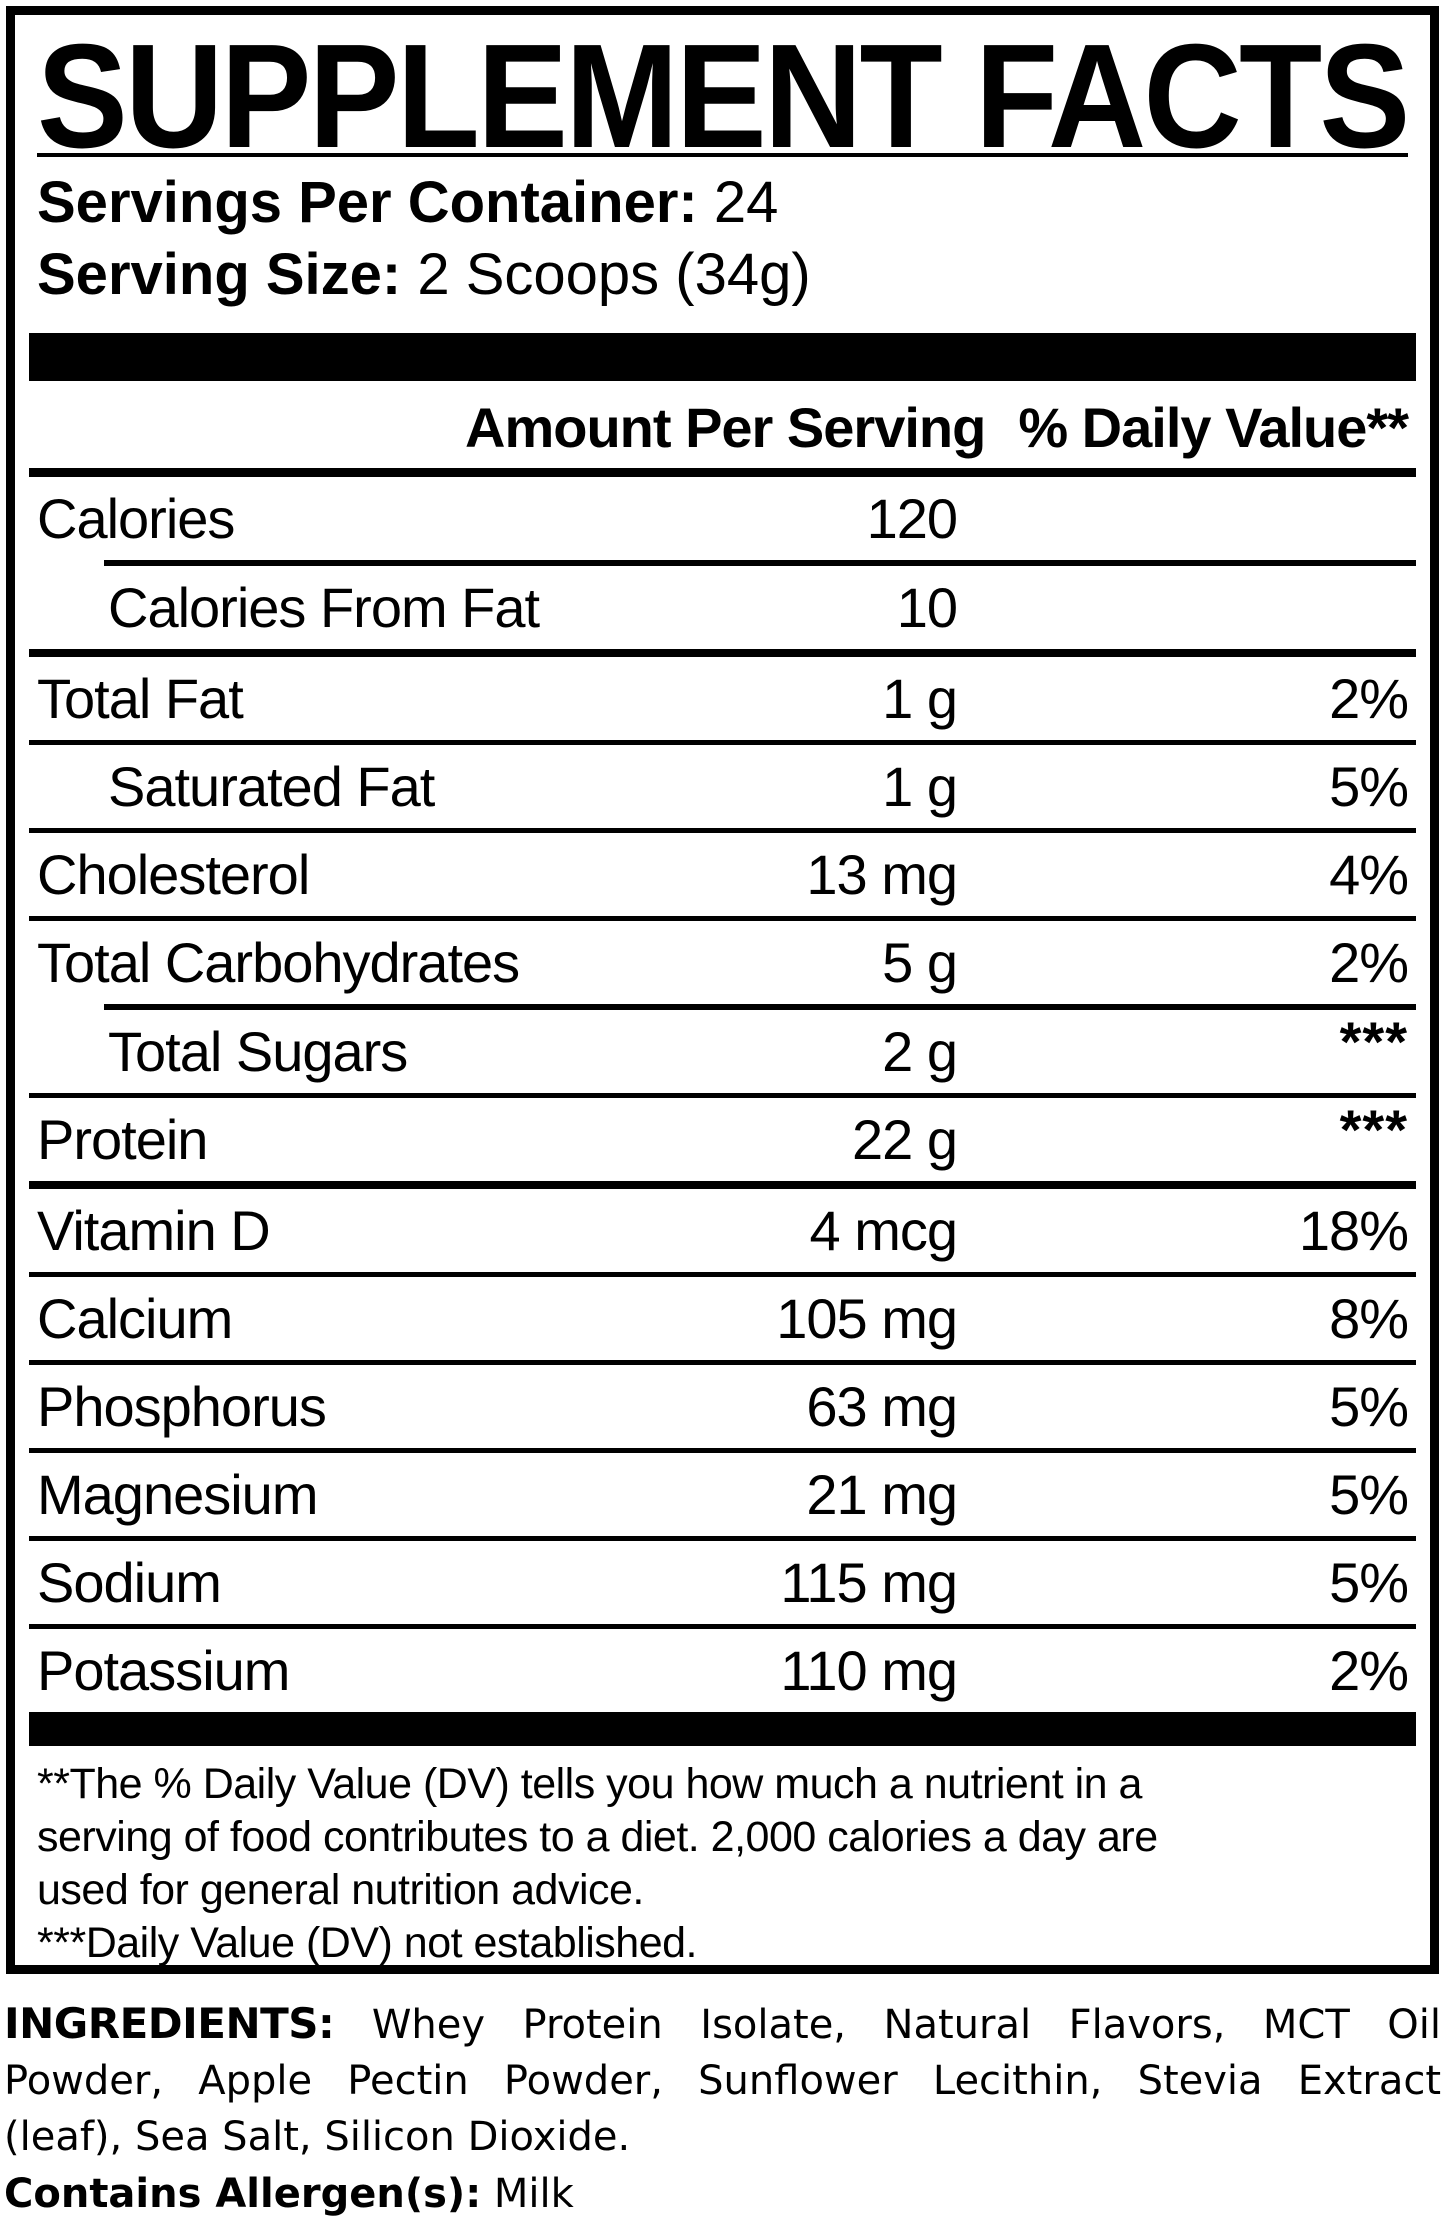 This screenshot has height=2217, width=1445. I want to click on top-black-bar, so click(722, 357).